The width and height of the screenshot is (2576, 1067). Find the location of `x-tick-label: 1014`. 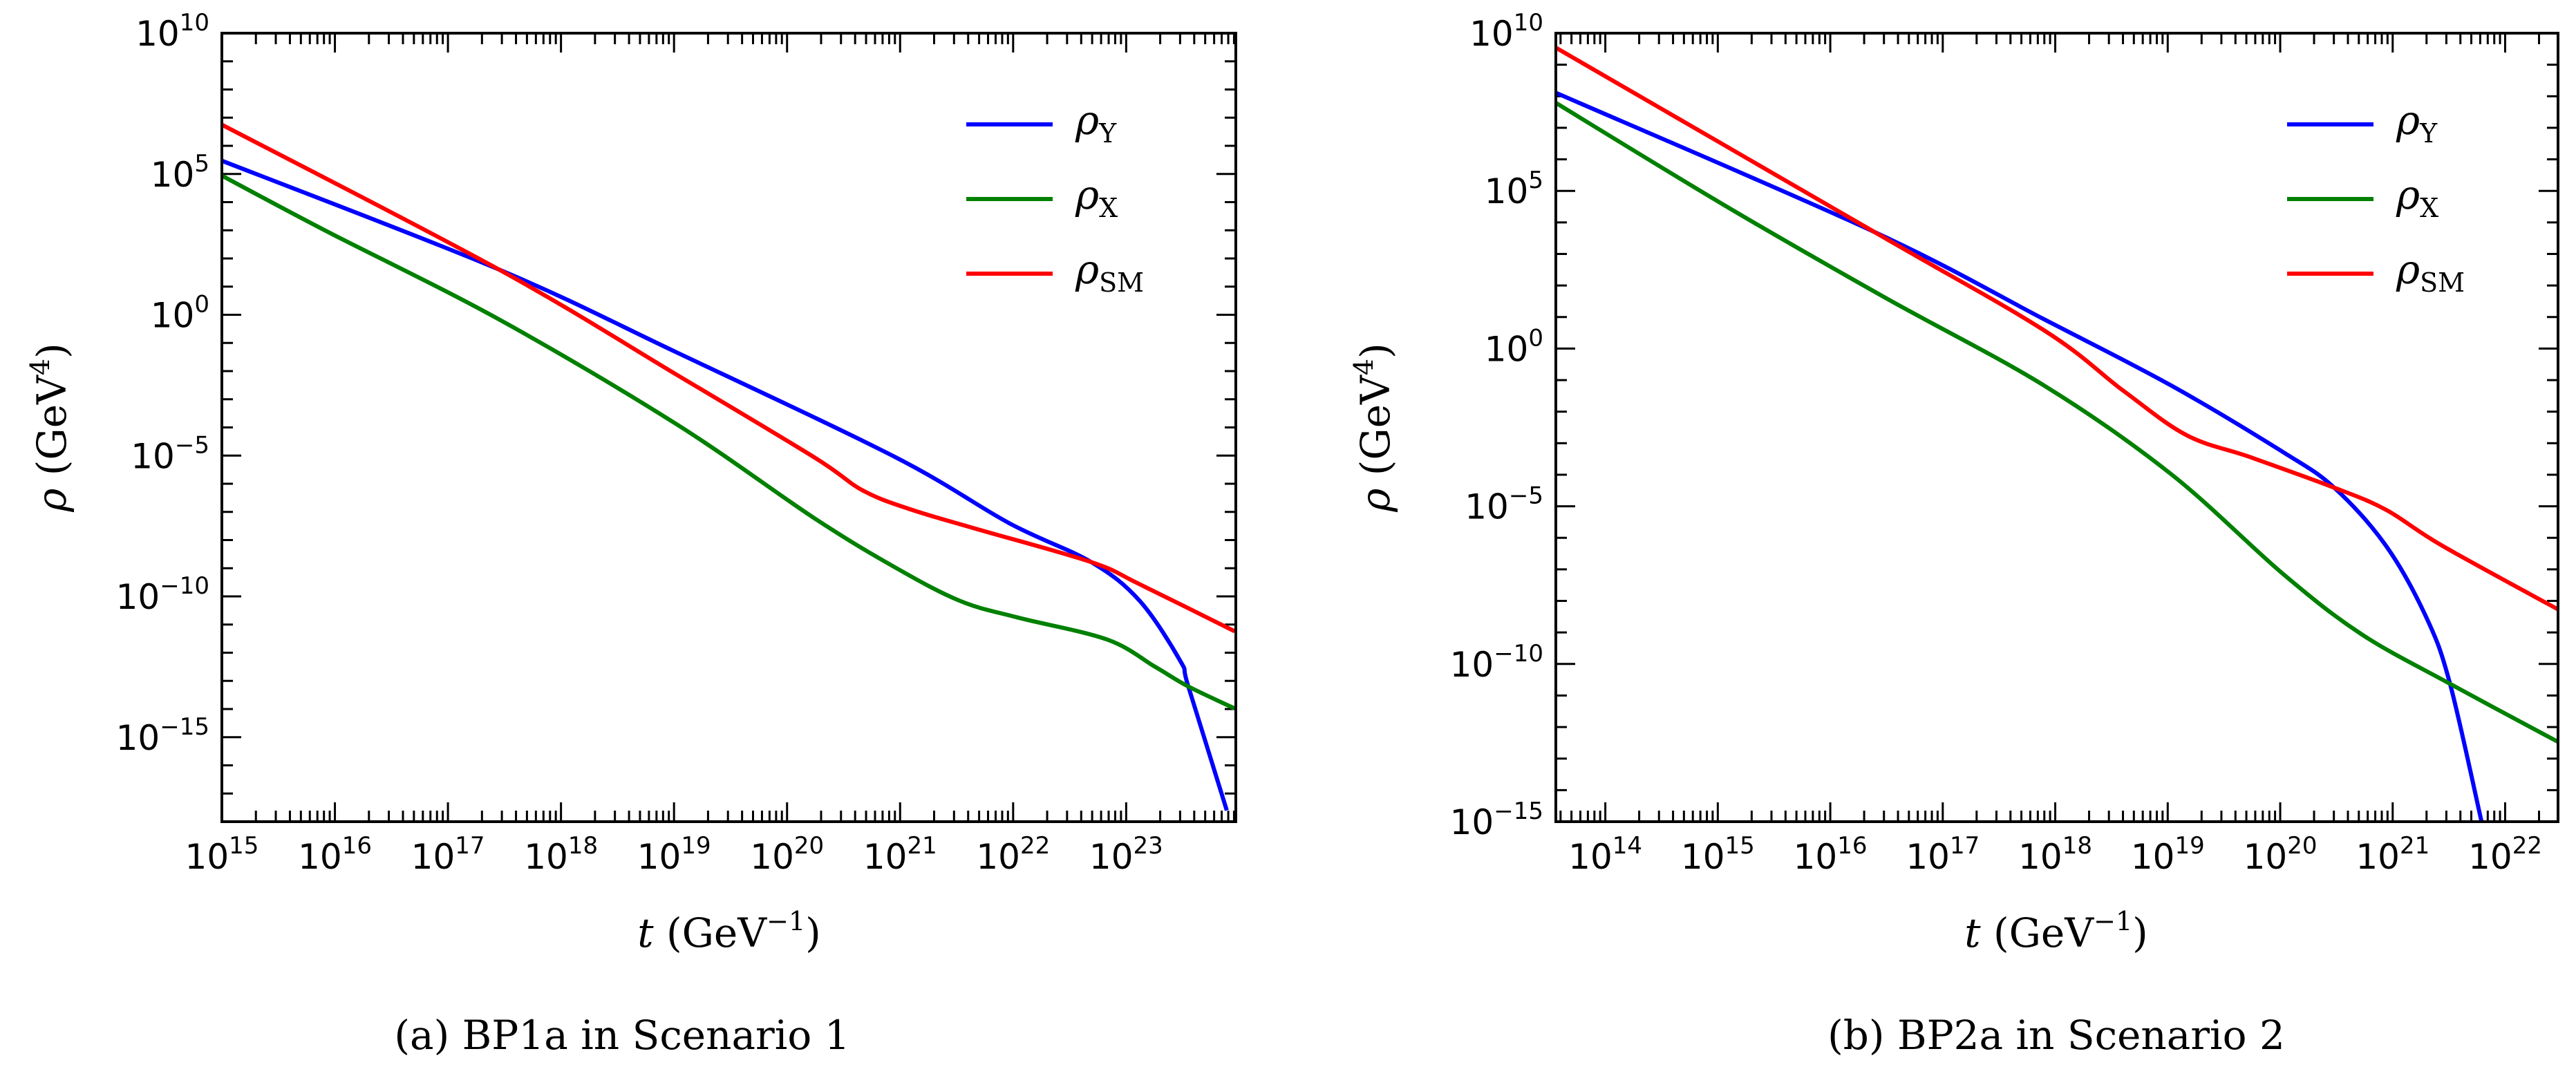

x-tick-label: 1014 is located at coordinates (1605, 854).